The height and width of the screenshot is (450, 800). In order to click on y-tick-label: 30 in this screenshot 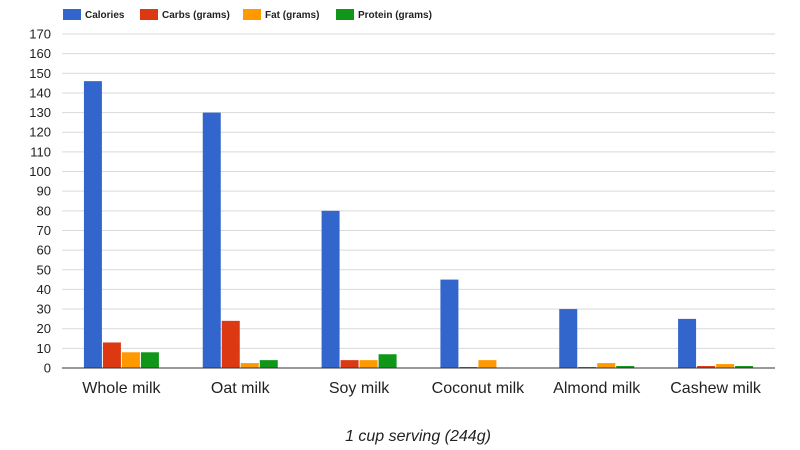, I will do `click(44, 309)`.